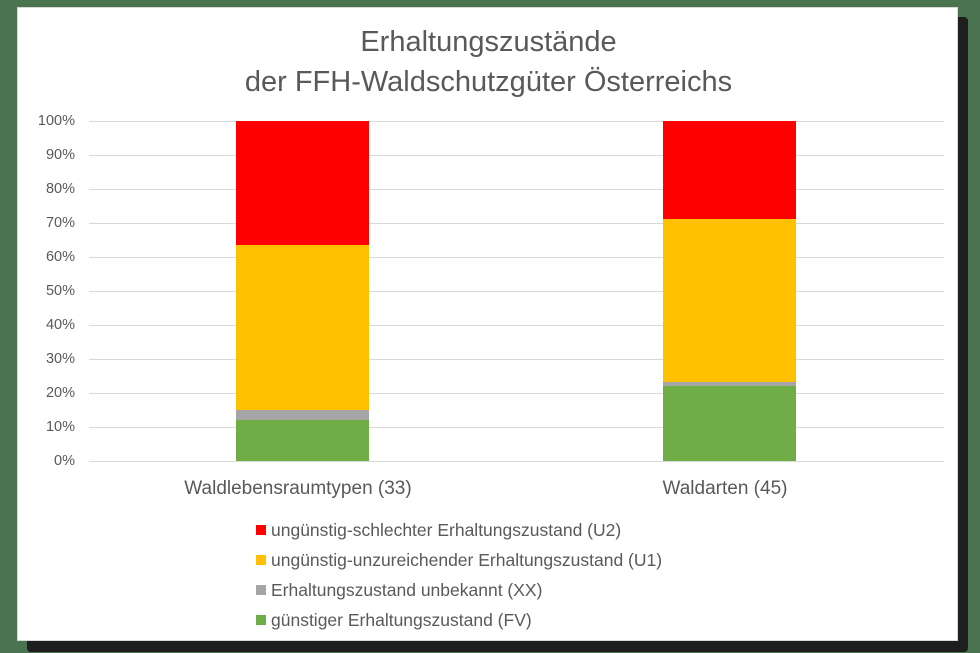  What do you see at coordinates (60, 427) in the screenshot?
I see `y-axis-tick-label: 10%` at bounding box center [60, 427].